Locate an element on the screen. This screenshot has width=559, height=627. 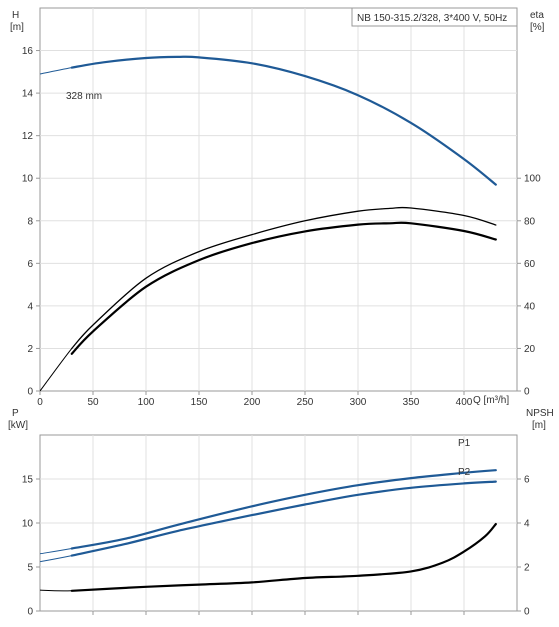
bottom-left-tick-label: 0 is located at coordinates (30, 612).